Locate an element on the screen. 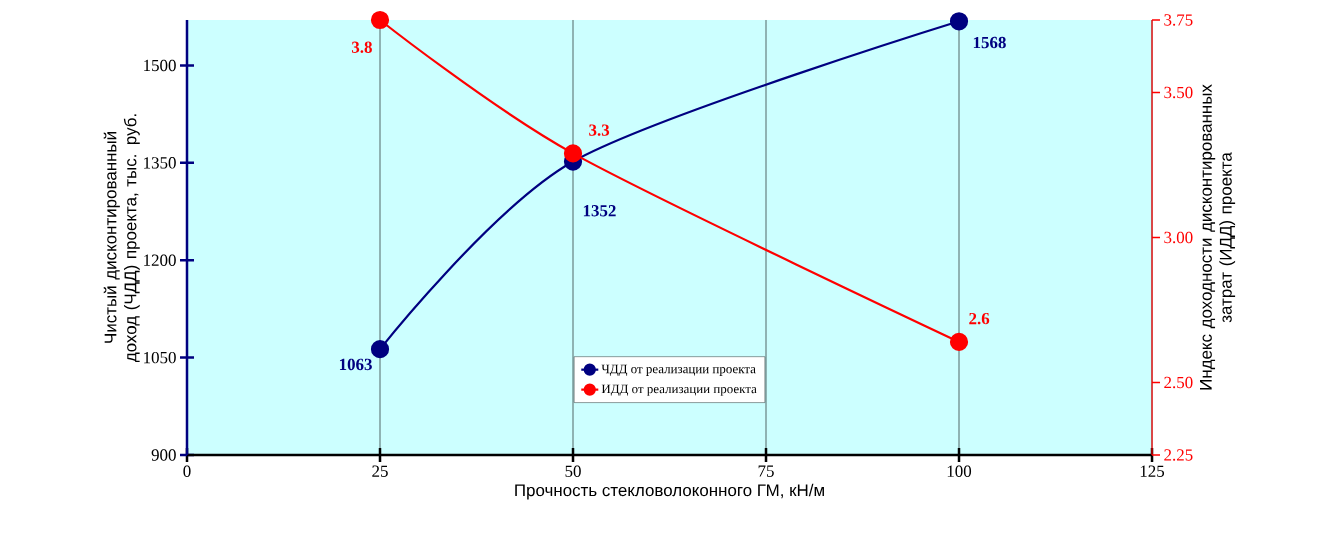  x-tick-label: 100 is located at coordinates (959, 471).